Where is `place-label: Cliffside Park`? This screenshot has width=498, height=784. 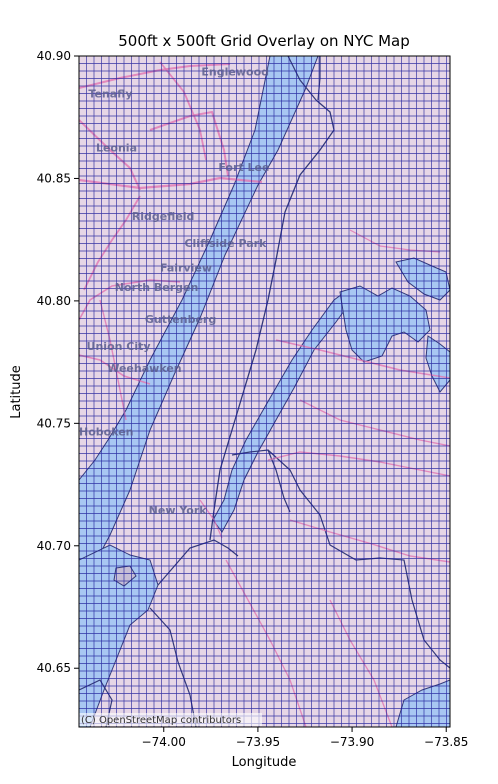 place-label: Cliffside Park is located at coordinates (225, 243).